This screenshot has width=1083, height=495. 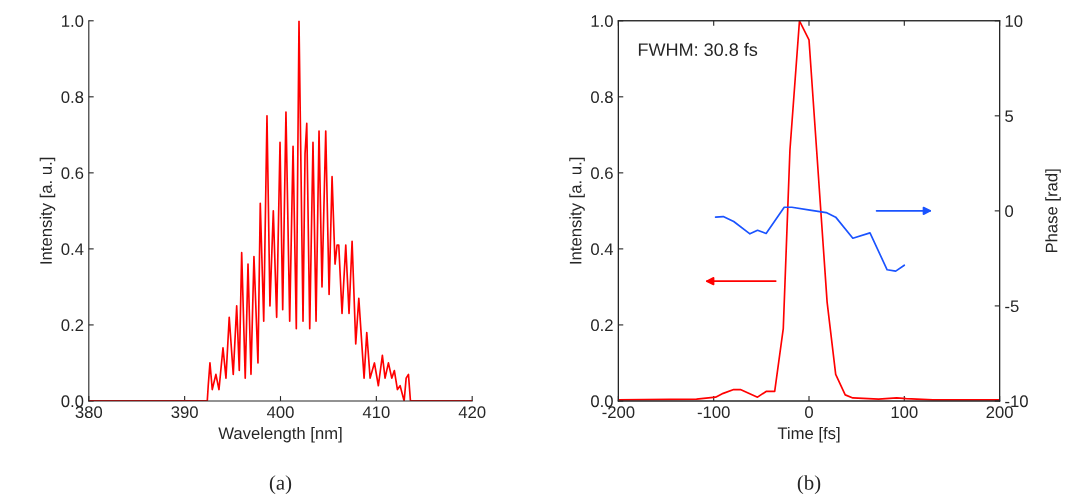 I want to click on x-tick-label: 410, so click(x=376, y=412).